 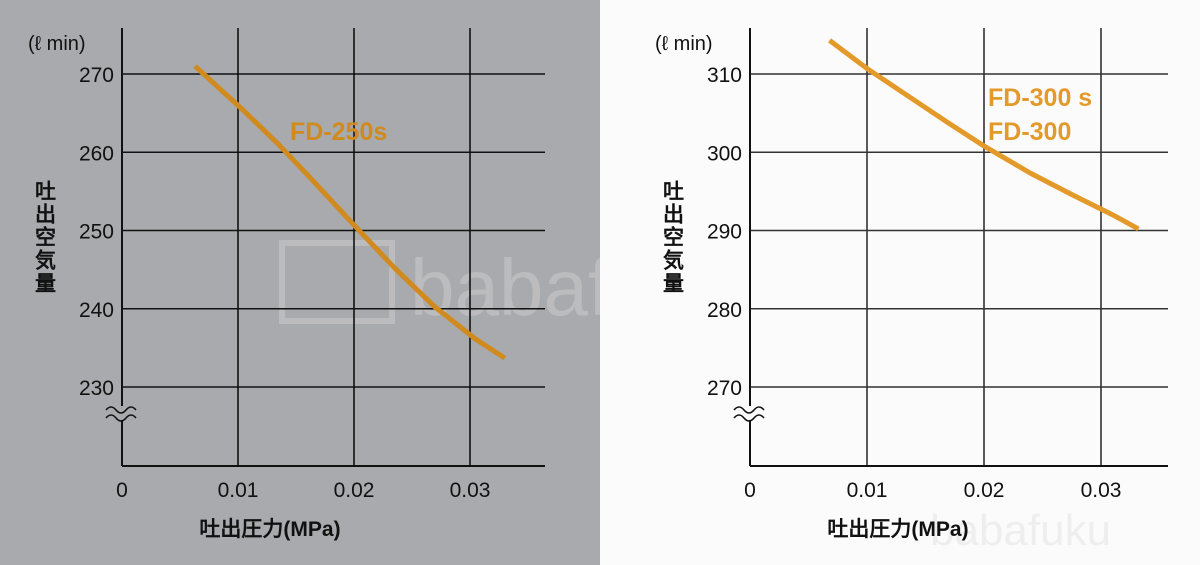 I want to click on series-label: FD-300 s, so click(x=1040, y=98).